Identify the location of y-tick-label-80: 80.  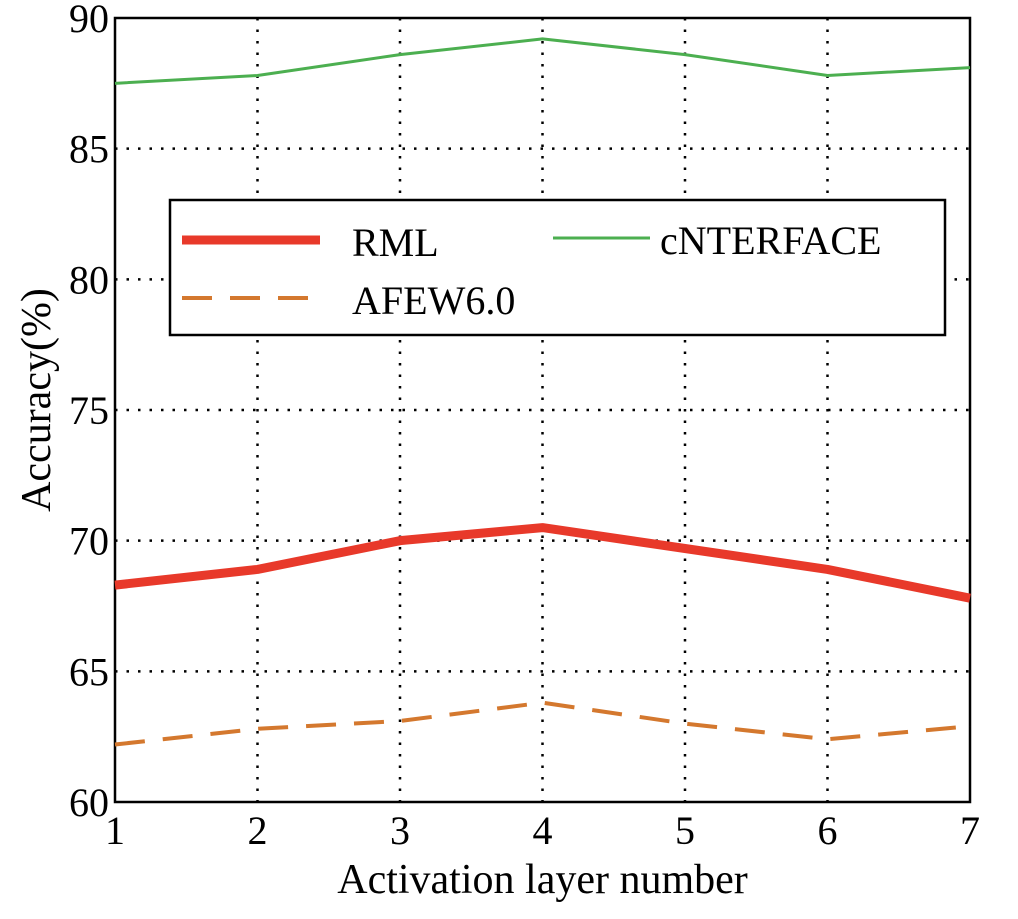
(89, 279).